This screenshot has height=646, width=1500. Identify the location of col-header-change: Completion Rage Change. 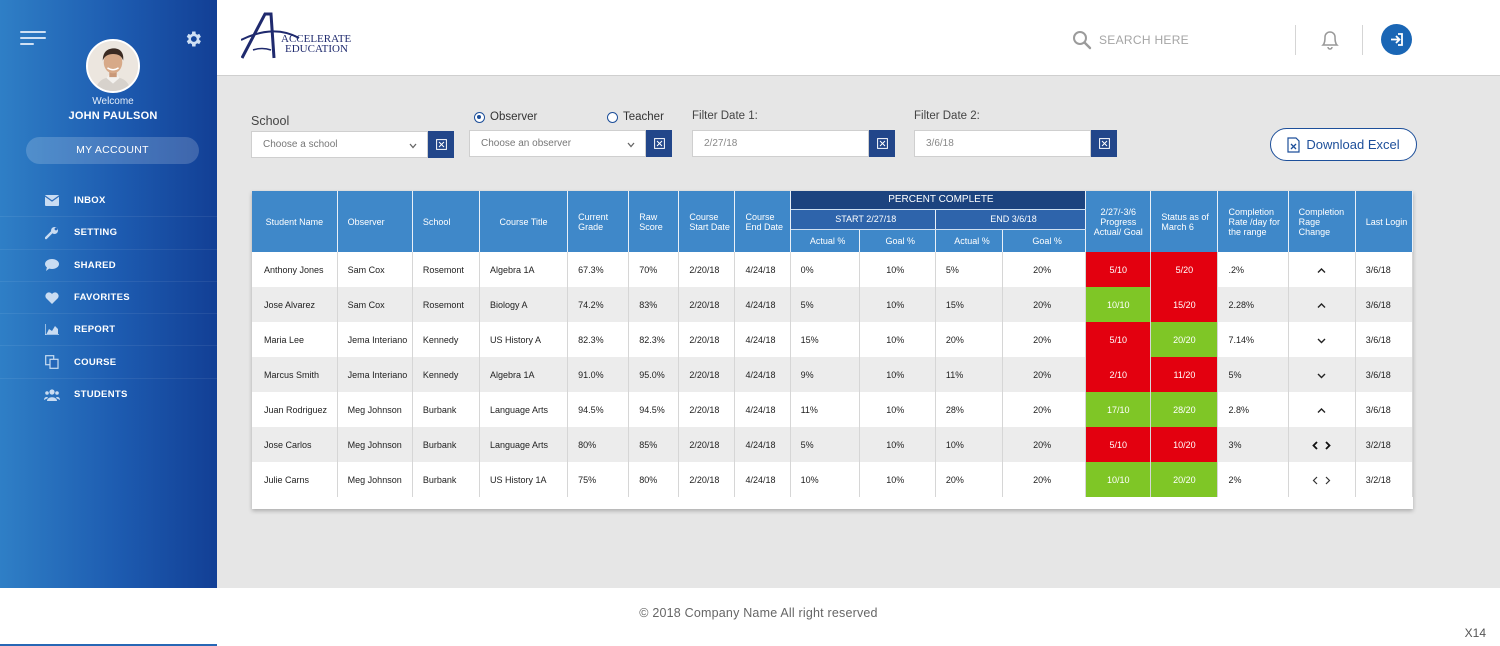
(1322, 221).